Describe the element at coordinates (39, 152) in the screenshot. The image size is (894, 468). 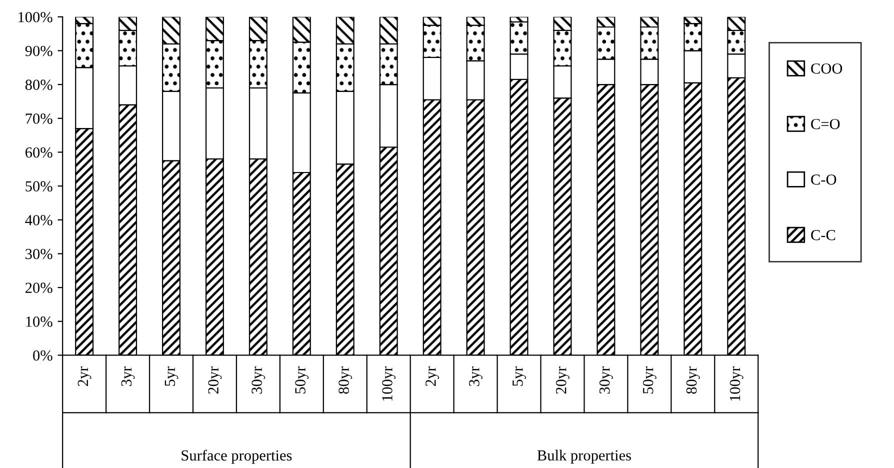
I see `y-tick-label: 60%` at that location.